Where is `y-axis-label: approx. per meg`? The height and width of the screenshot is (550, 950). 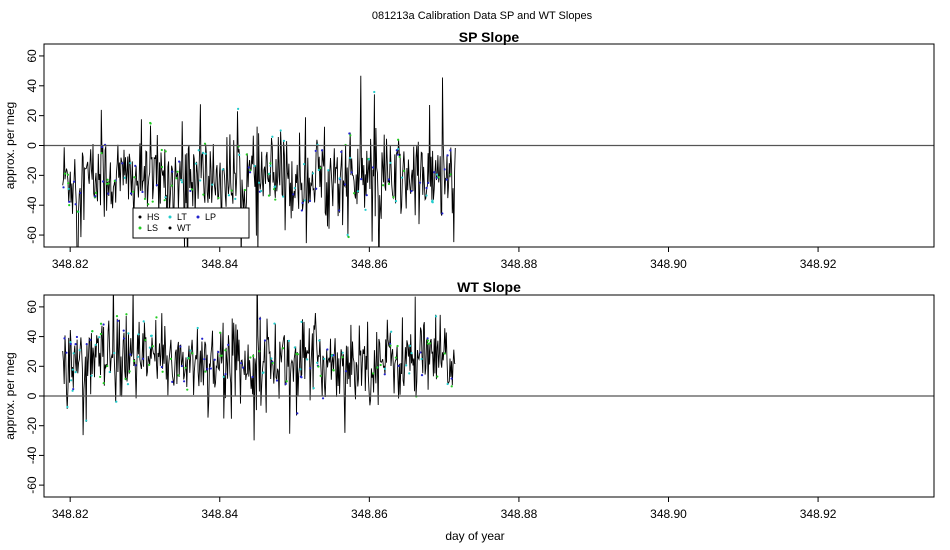
y-axis-label: approx. per meg is located at coordinates (10, 145).